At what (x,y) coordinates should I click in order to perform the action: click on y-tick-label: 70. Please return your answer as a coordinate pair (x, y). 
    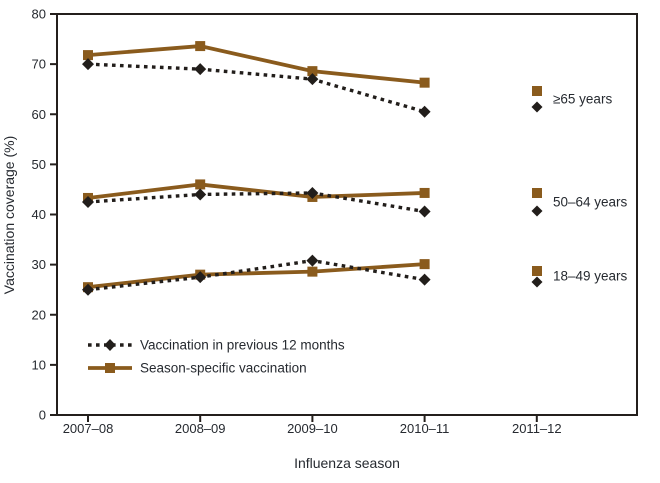
    Looking at the image, I should click on (39, 64).